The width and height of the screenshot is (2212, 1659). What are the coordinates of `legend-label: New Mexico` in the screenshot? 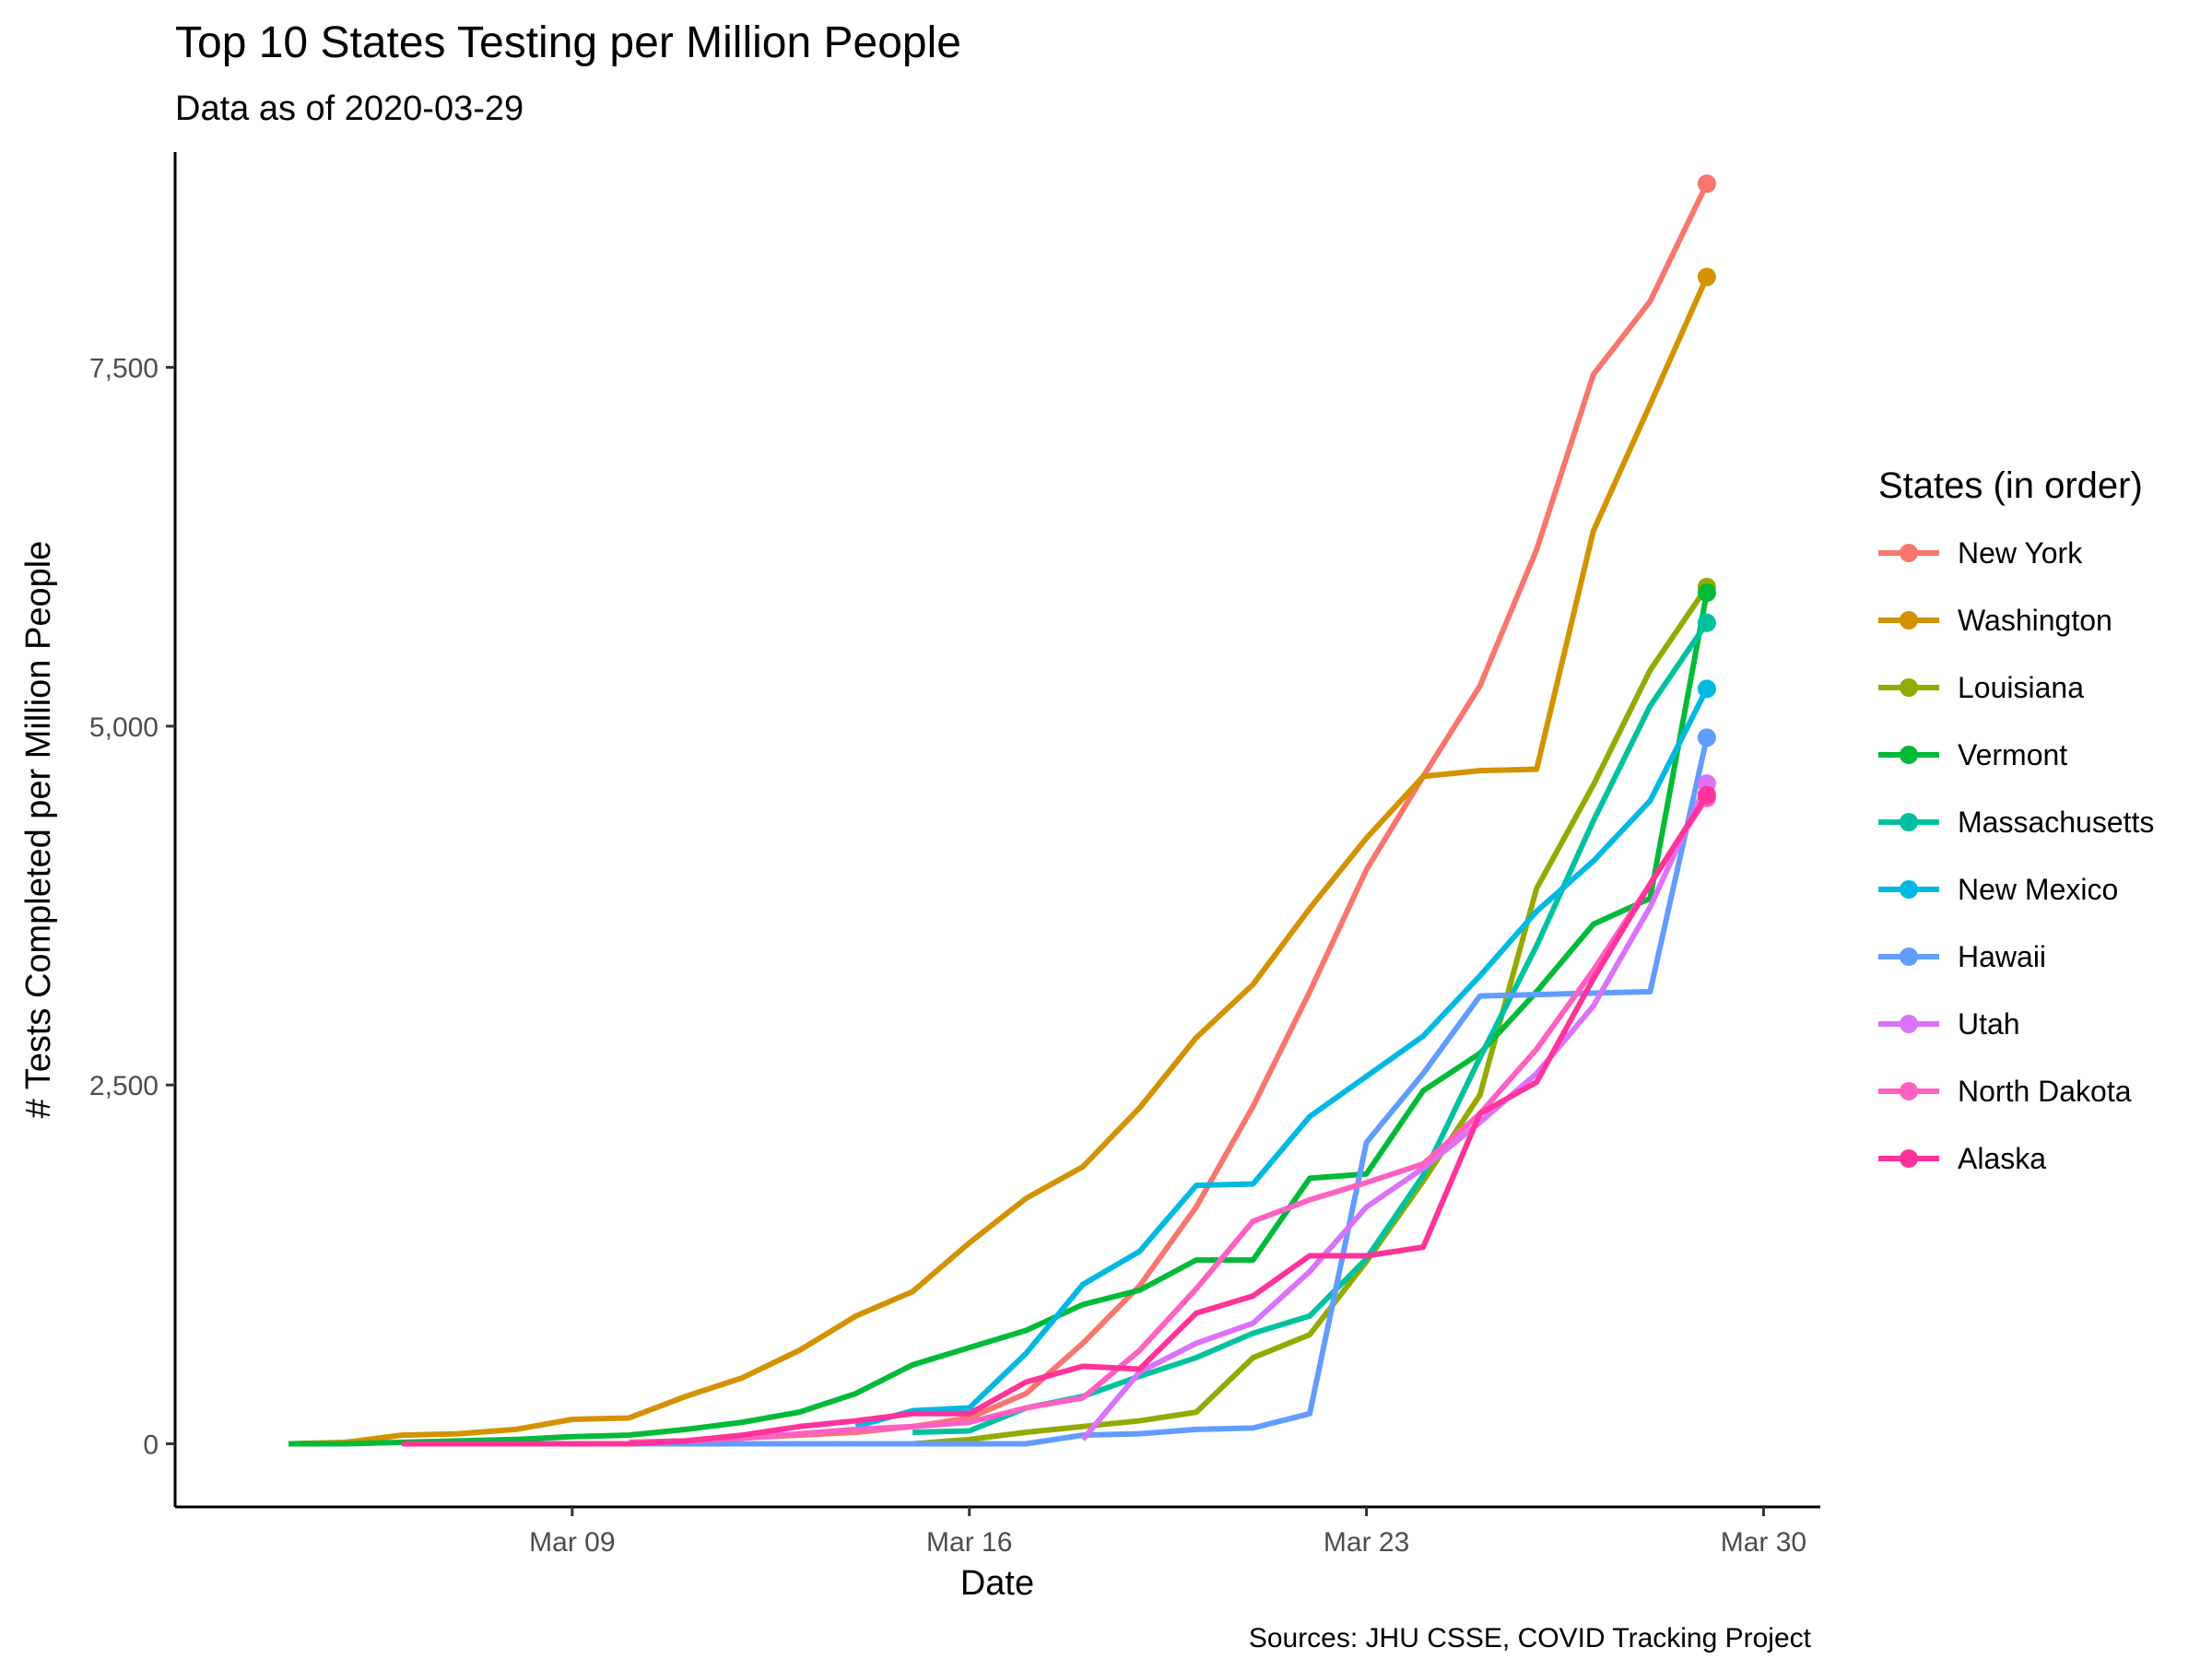 It's located at (2038, 889).